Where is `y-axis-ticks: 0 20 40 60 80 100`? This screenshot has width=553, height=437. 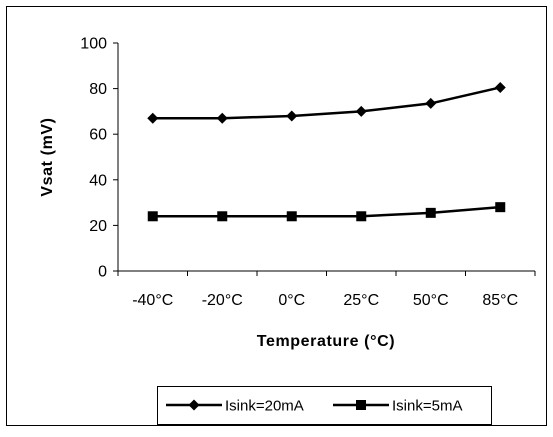 y-axis-ticks: 0 20 40 60 80 100 is located at coordinates (99, 158).